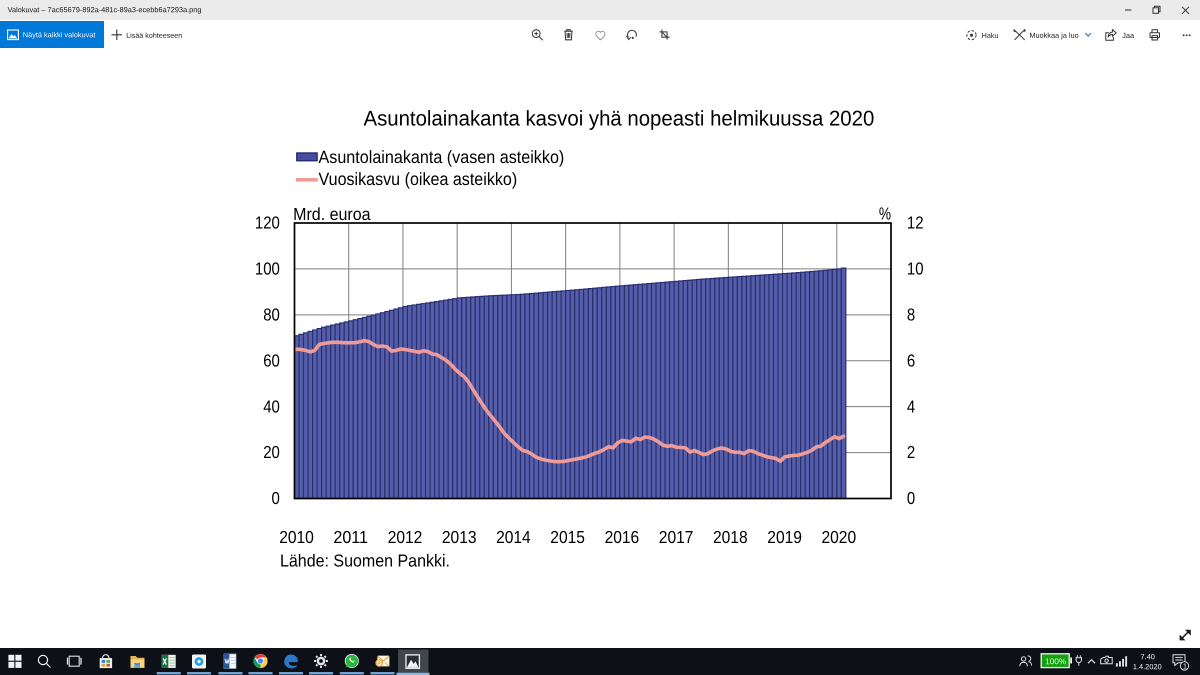 This screenshot has height=675, width=1200. What do you see at coordinates (513, 537) in the screenshot?
I see `svg-text: 2014` at bounding box center [513, 537].